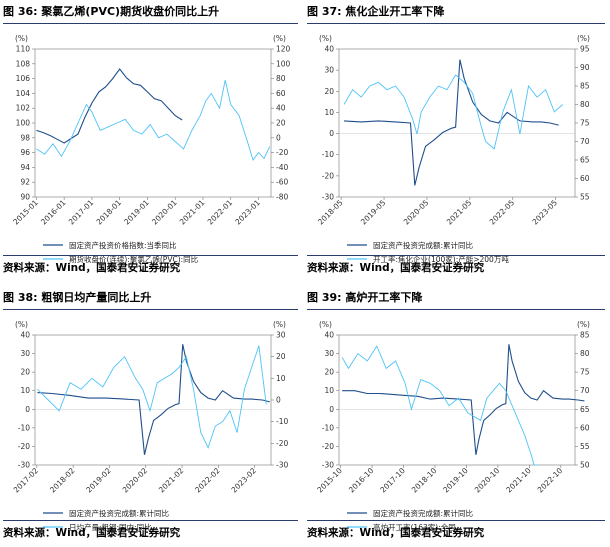 This screenshot has height=547, width=610. I want to click on x-tick-label: 2015-01, so click(25, 212).